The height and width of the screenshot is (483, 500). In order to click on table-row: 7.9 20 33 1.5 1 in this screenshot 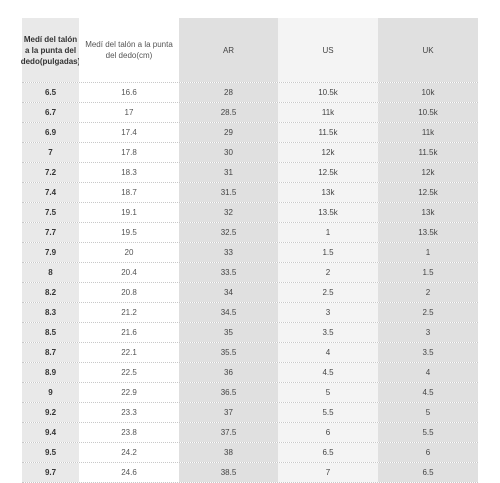, I will do `click(250, 253)`.